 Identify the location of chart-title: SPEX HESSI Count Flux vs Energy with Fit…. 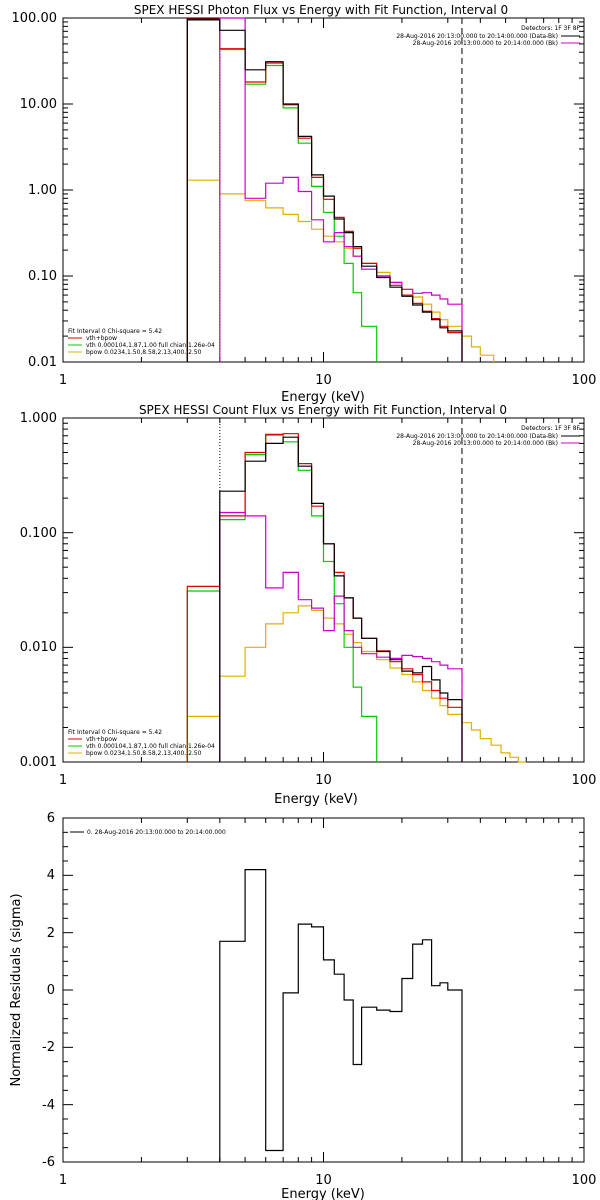
(323, 410).